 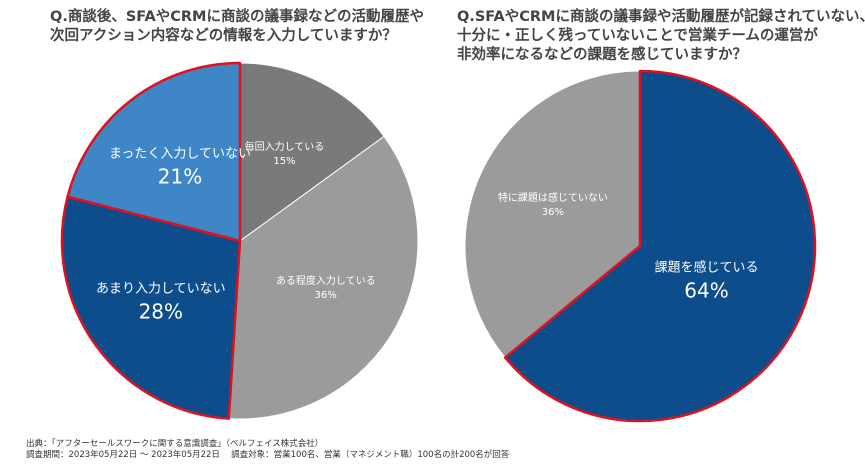 I want to click on pie0-value-2: 28%, so click(x=161, y=312).